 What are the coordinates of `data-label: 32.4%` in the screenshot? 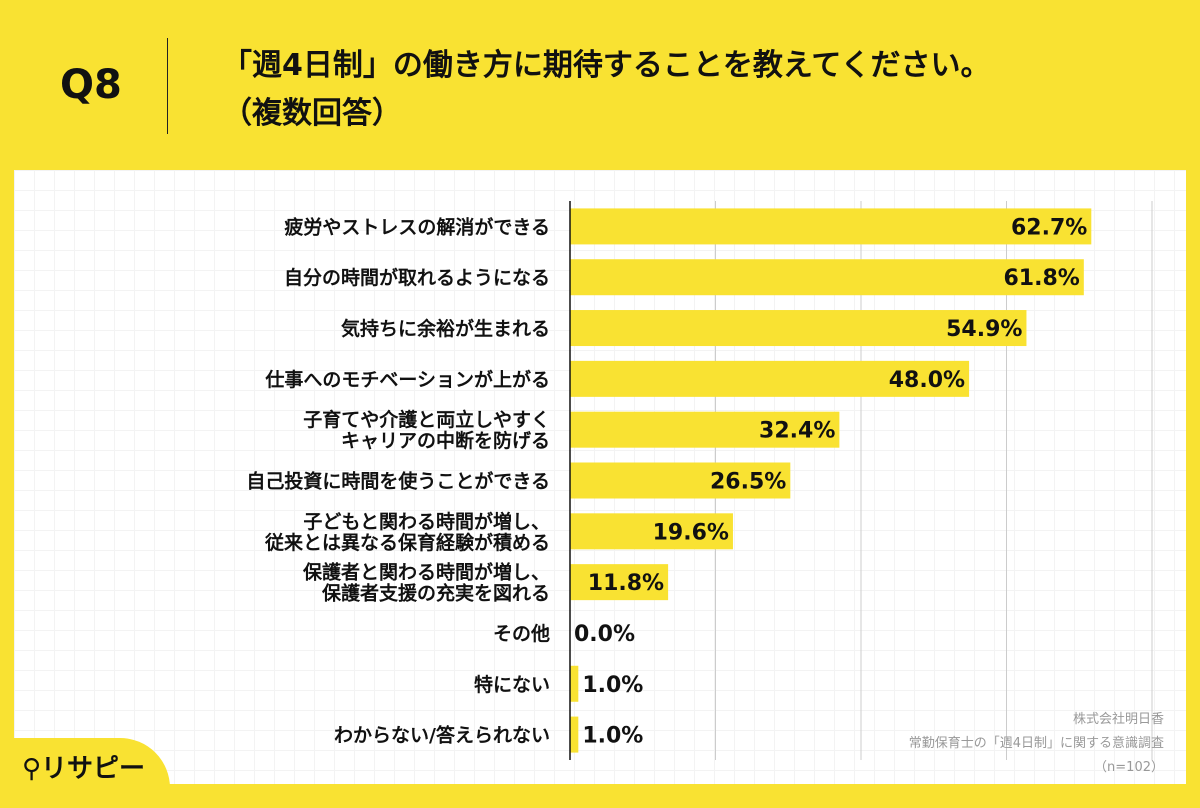 It's located at (797, 431).